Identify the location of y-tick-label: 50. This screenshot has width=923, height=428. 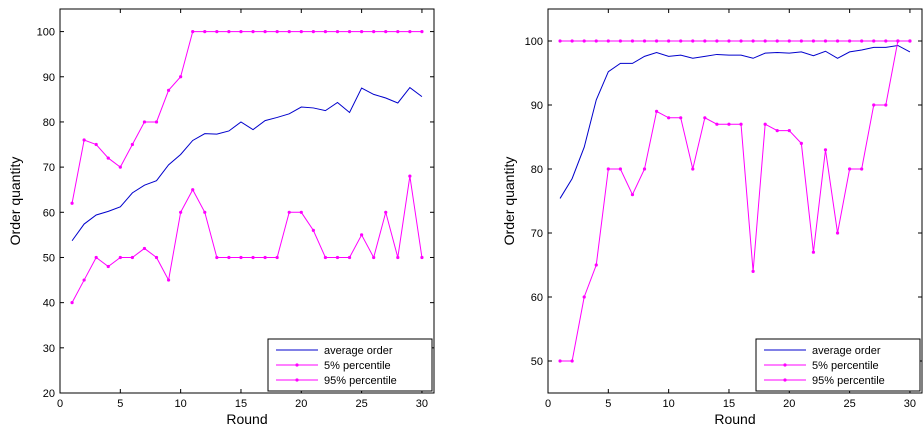
(537, 362).